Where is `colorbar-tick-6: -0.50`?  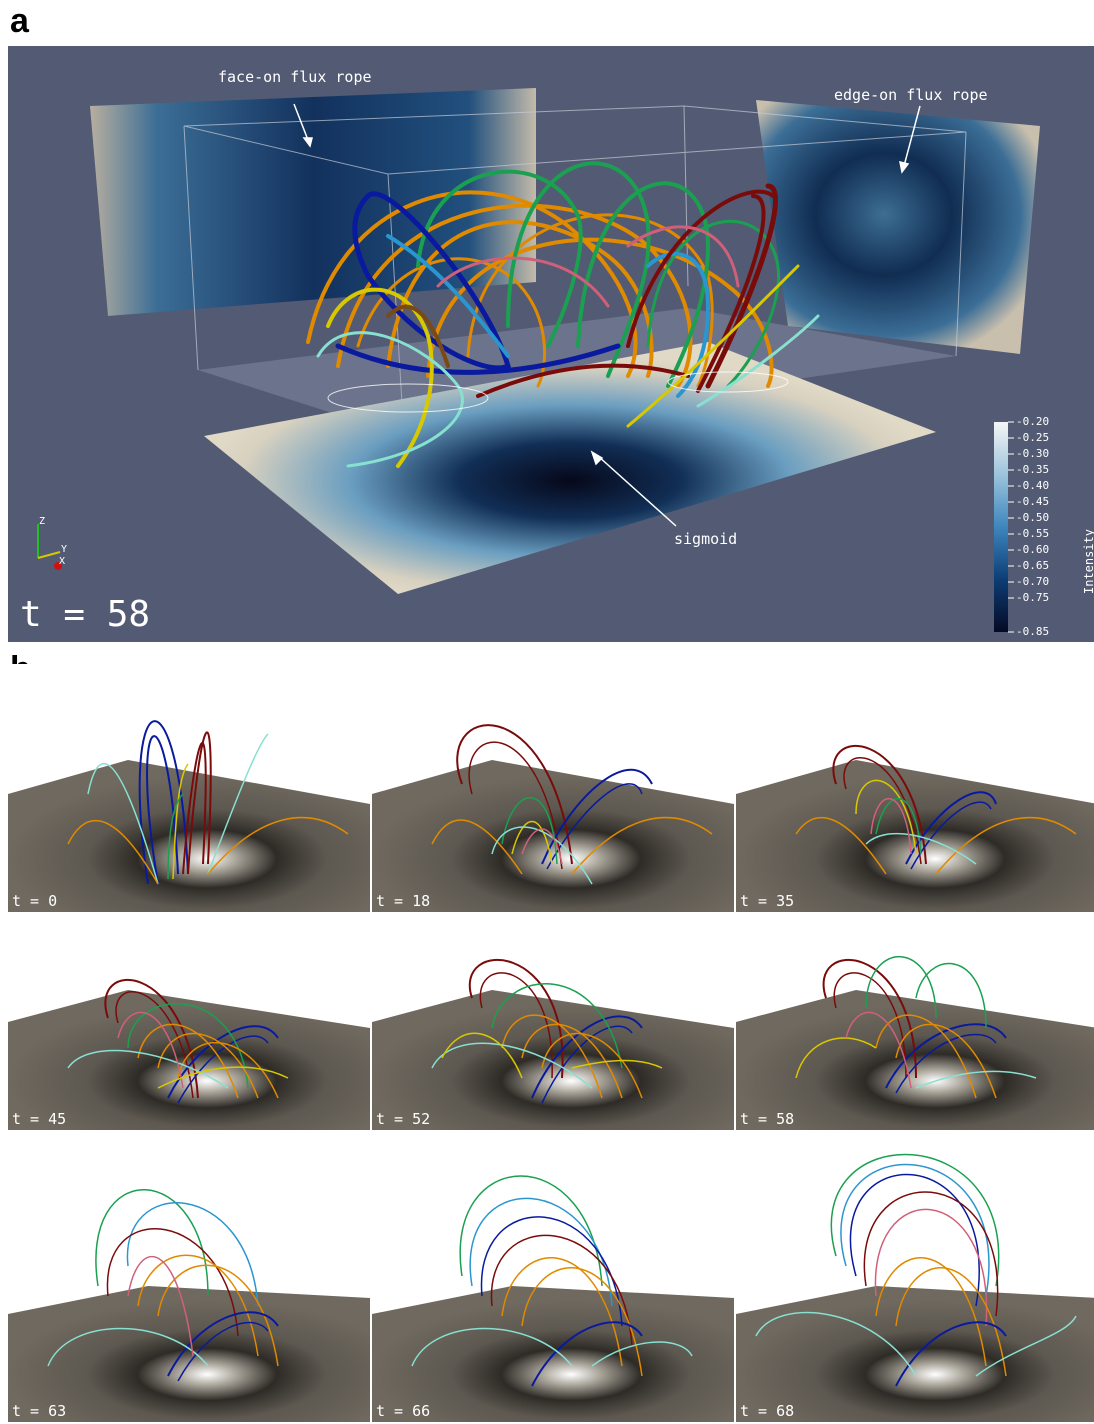 colorbar-tick-6: -0.50 is located at coordinates (1033, 517).